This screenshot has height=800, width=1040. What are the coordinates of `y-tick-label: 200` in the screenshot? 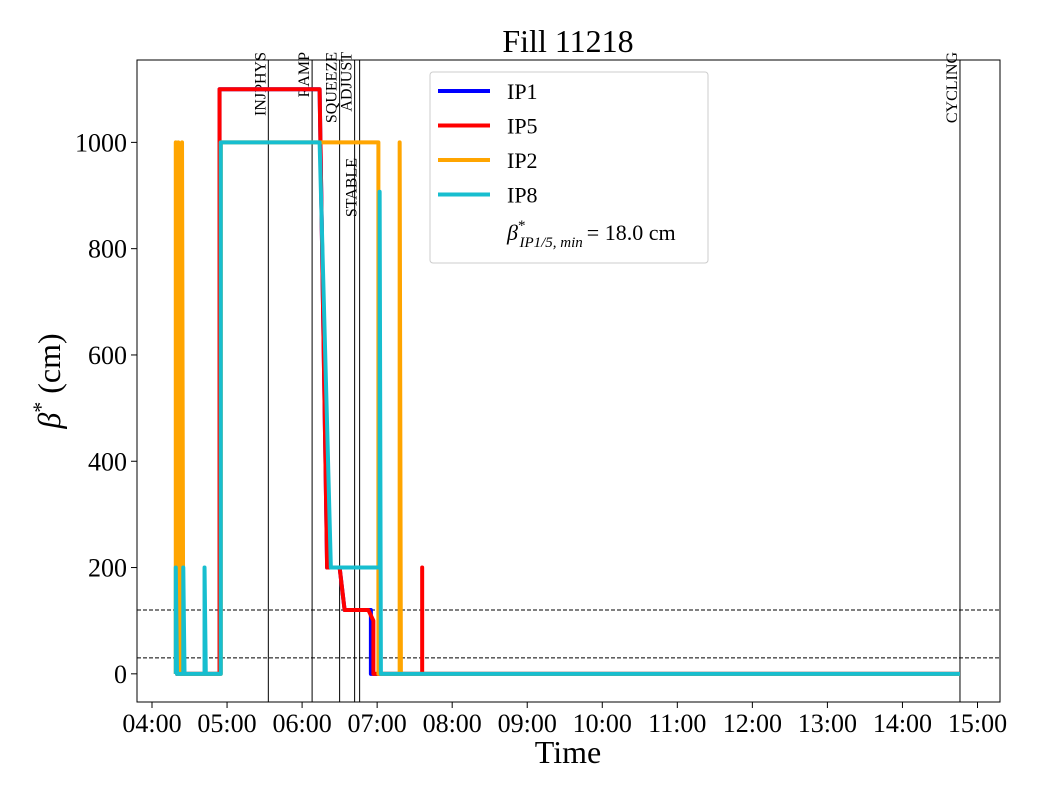 It's located at (107, 568).